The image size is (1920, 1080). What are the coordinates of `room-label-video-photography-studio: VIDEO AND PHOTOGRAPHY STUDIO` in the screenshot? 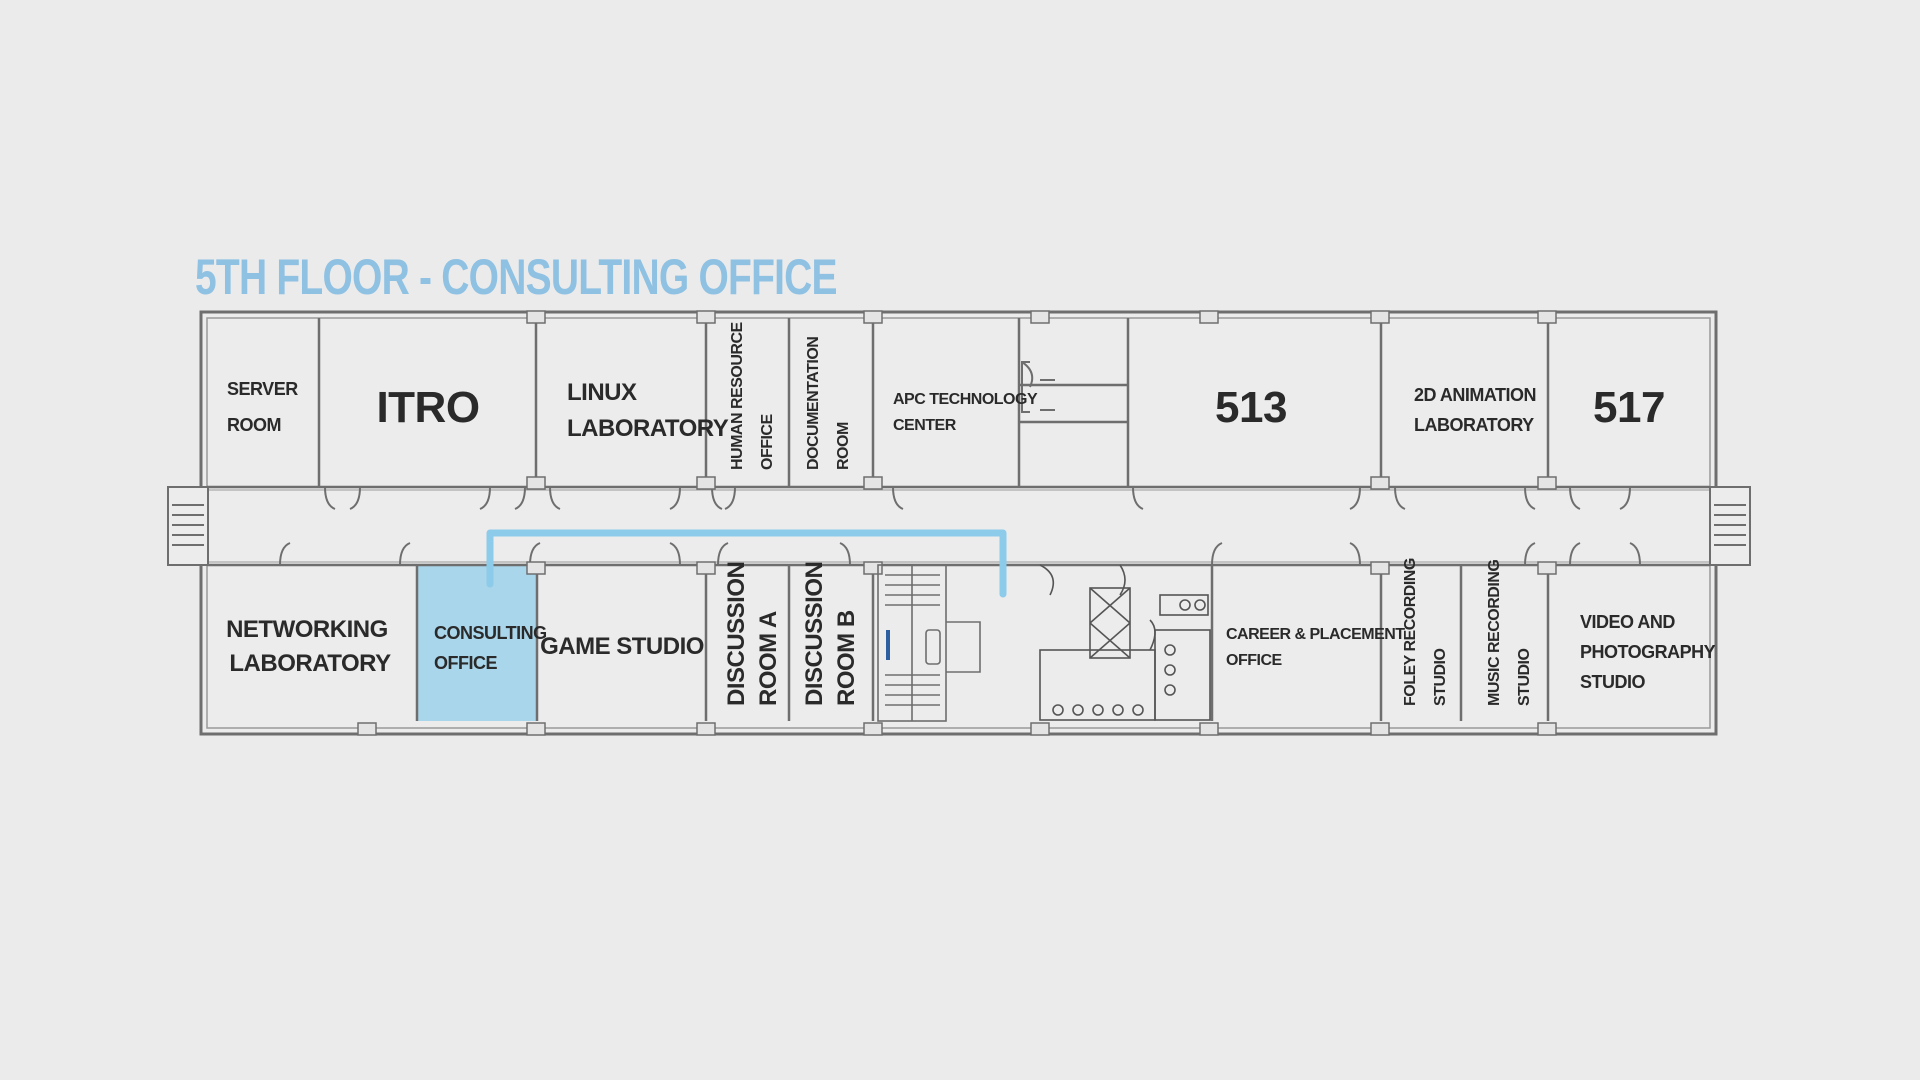 It's located at (1649, 652).